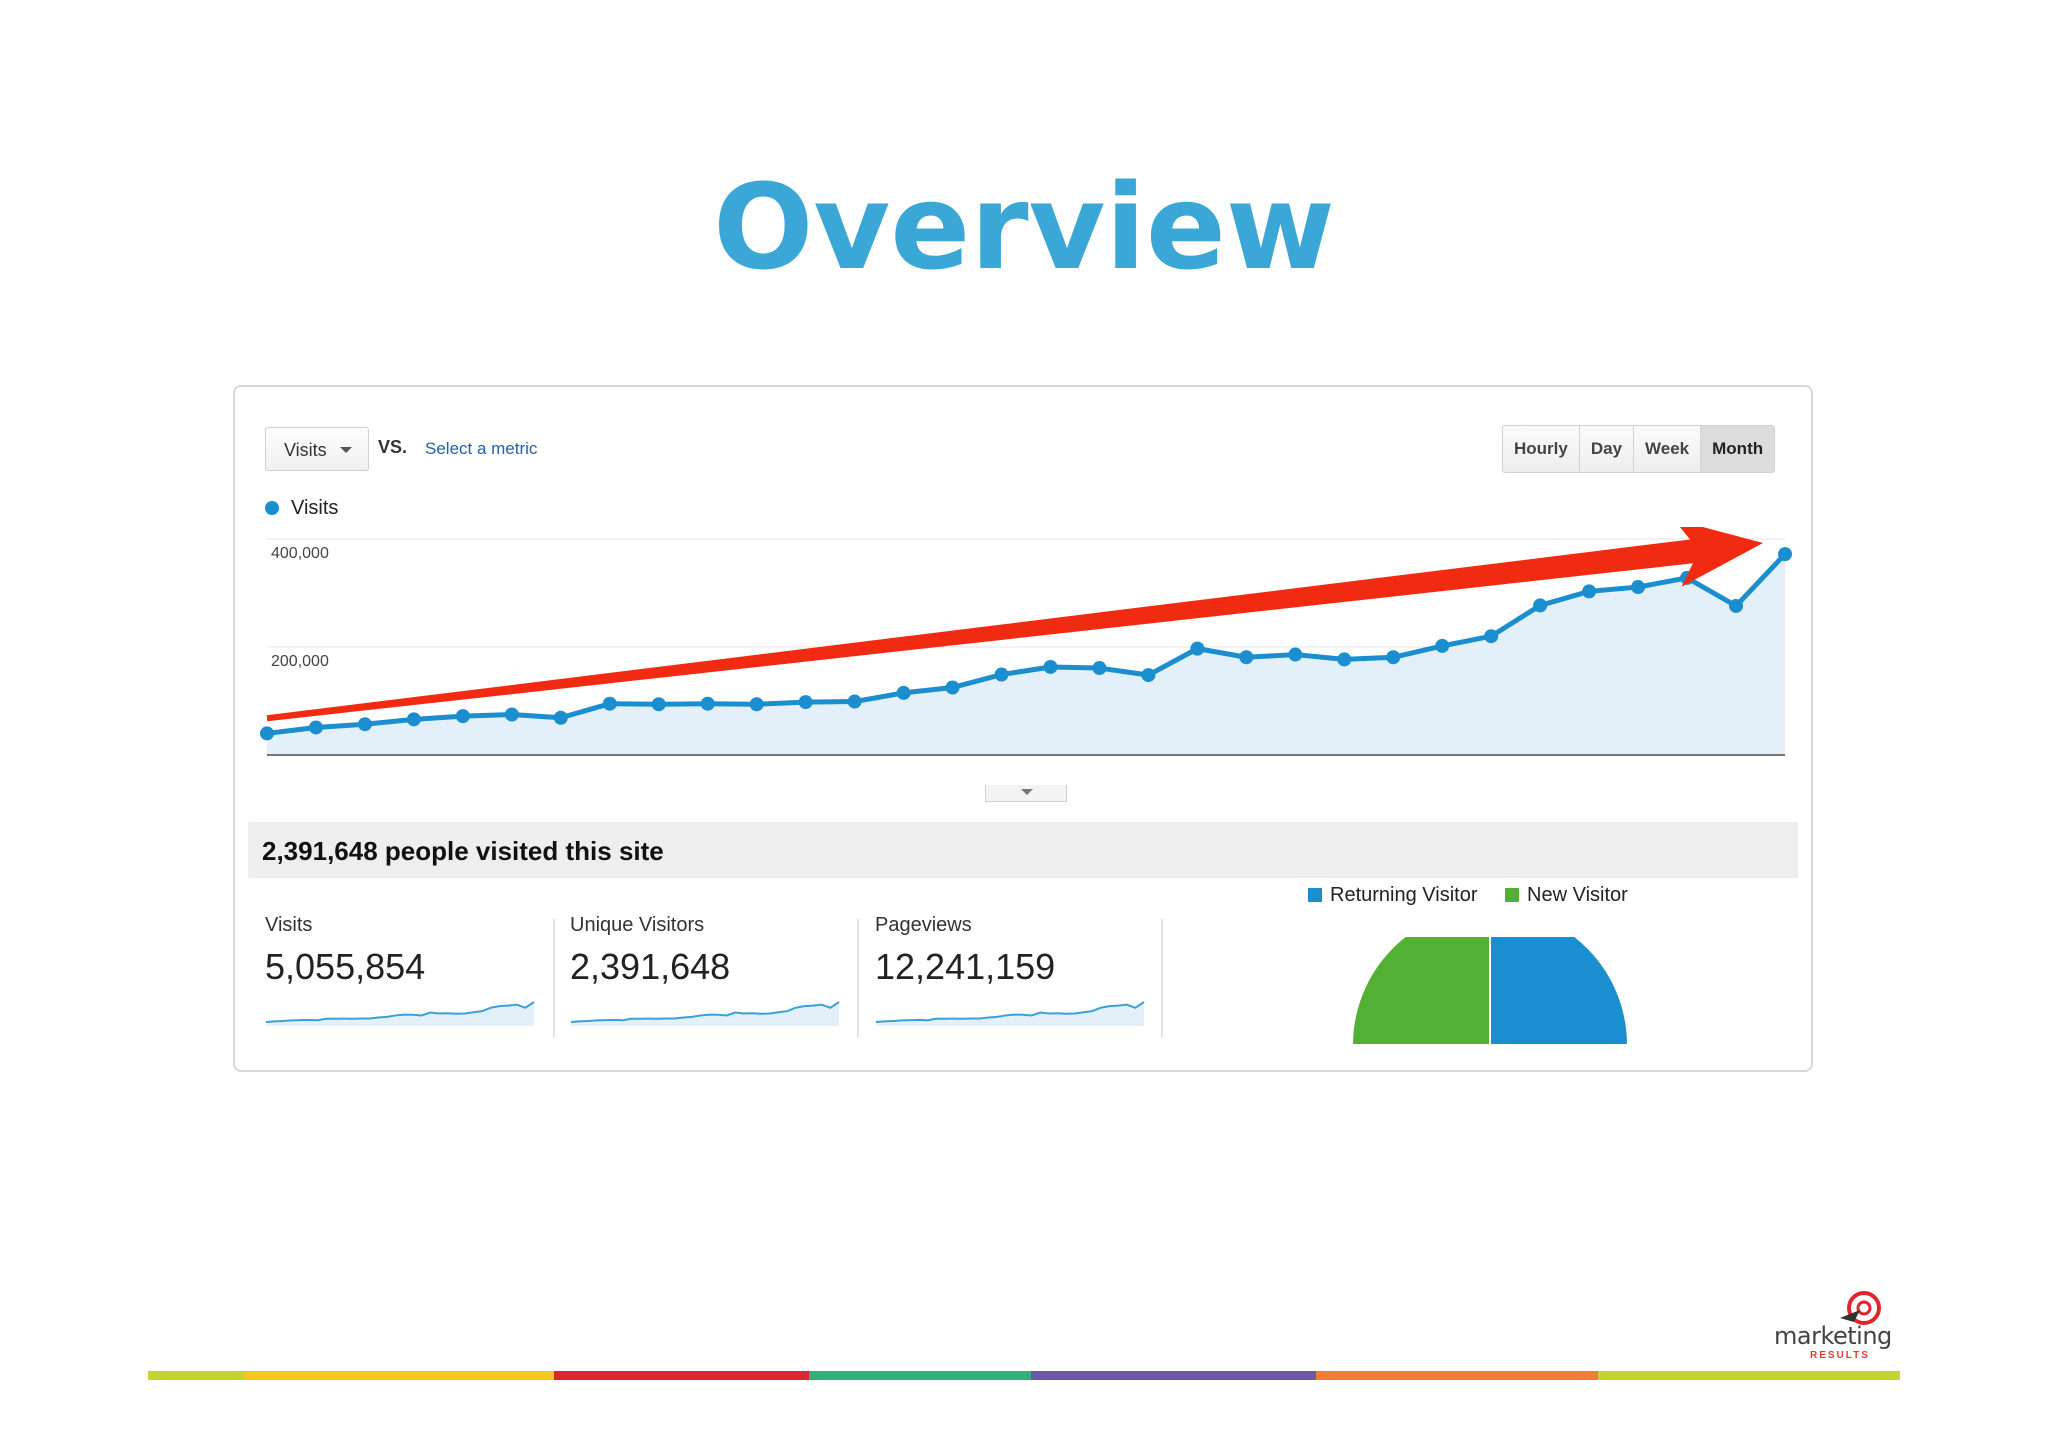 Image resolution: width=2048 pixels, height=1447 pixels. What do you see at coordinates (1404, 895) in the screenshot?
I see `legend-returning-label: Returning Visitor` at bounding box center [1404, 895].